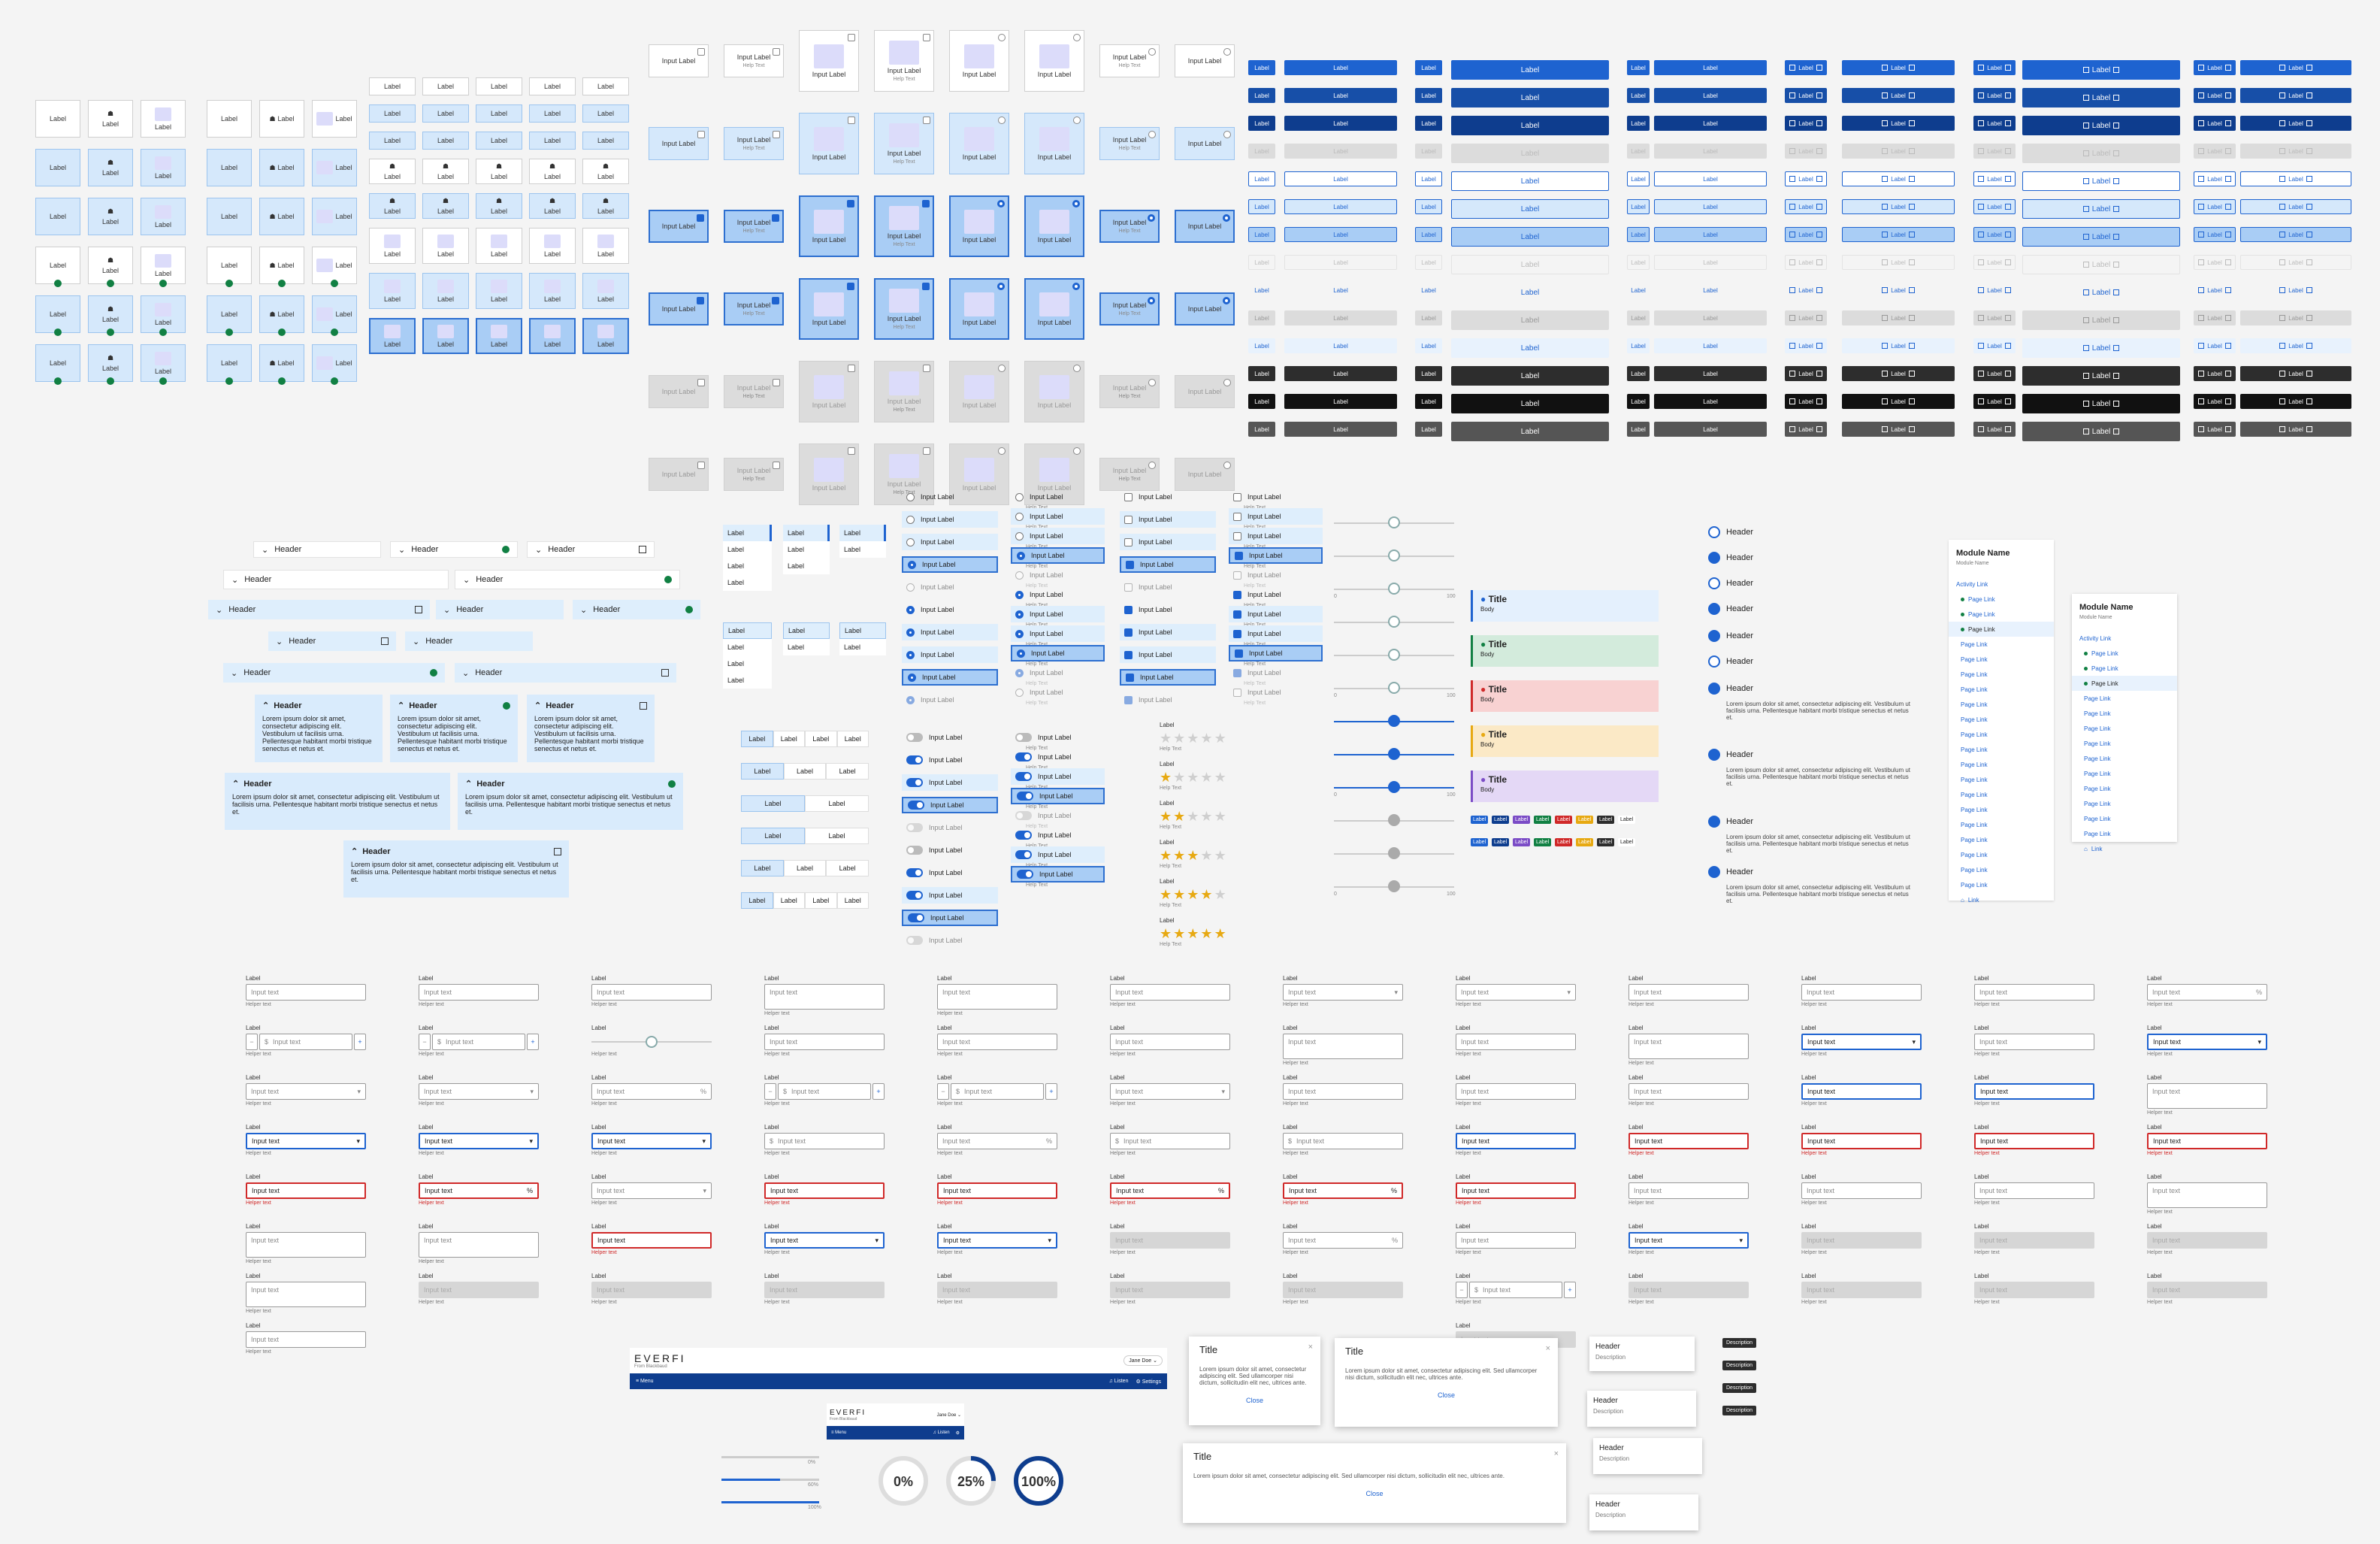 The image size is (2380, 1544). What do you see at coordinates (281, 315) in the screenshot?
I see `icon-tile: ☗ Label` at bounding box center [281, 315].